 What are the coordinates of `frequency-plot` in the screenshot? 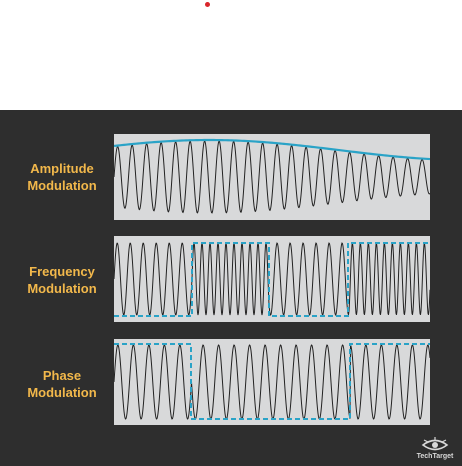 It's located at (272, 279).